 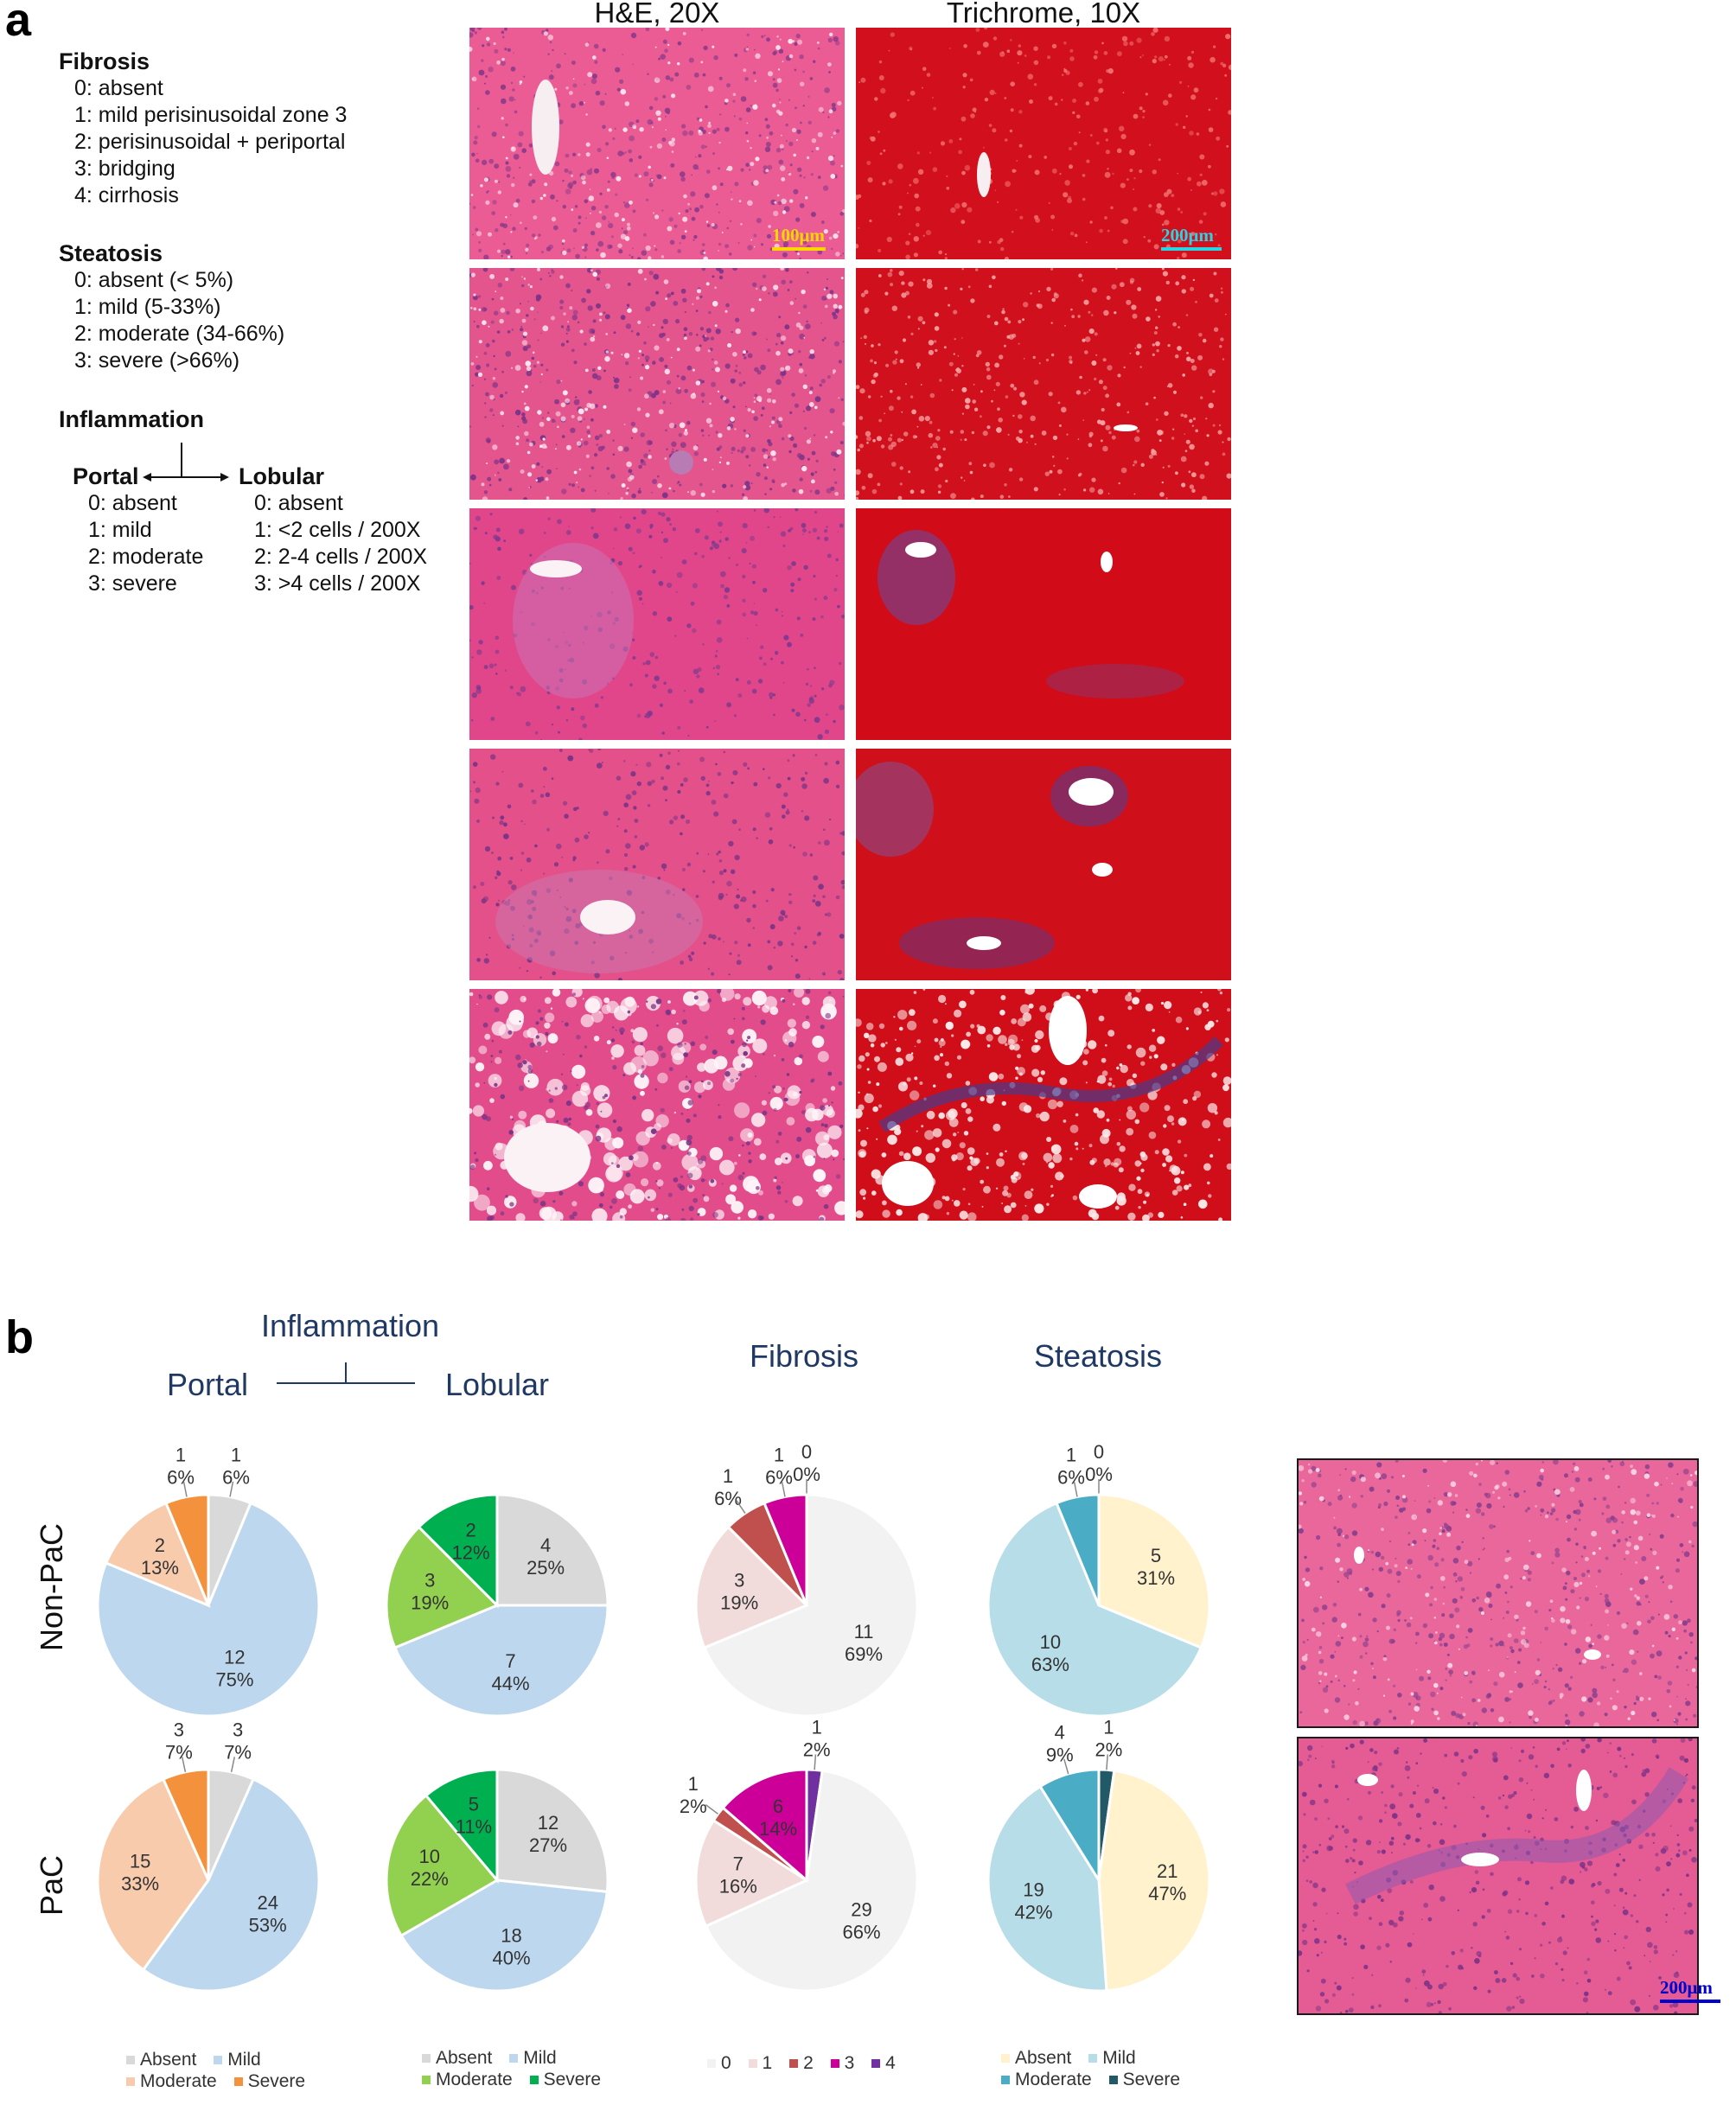 I want to click on steatosis-item: 2: moderate (34-66%), so click(x=179, y=334).